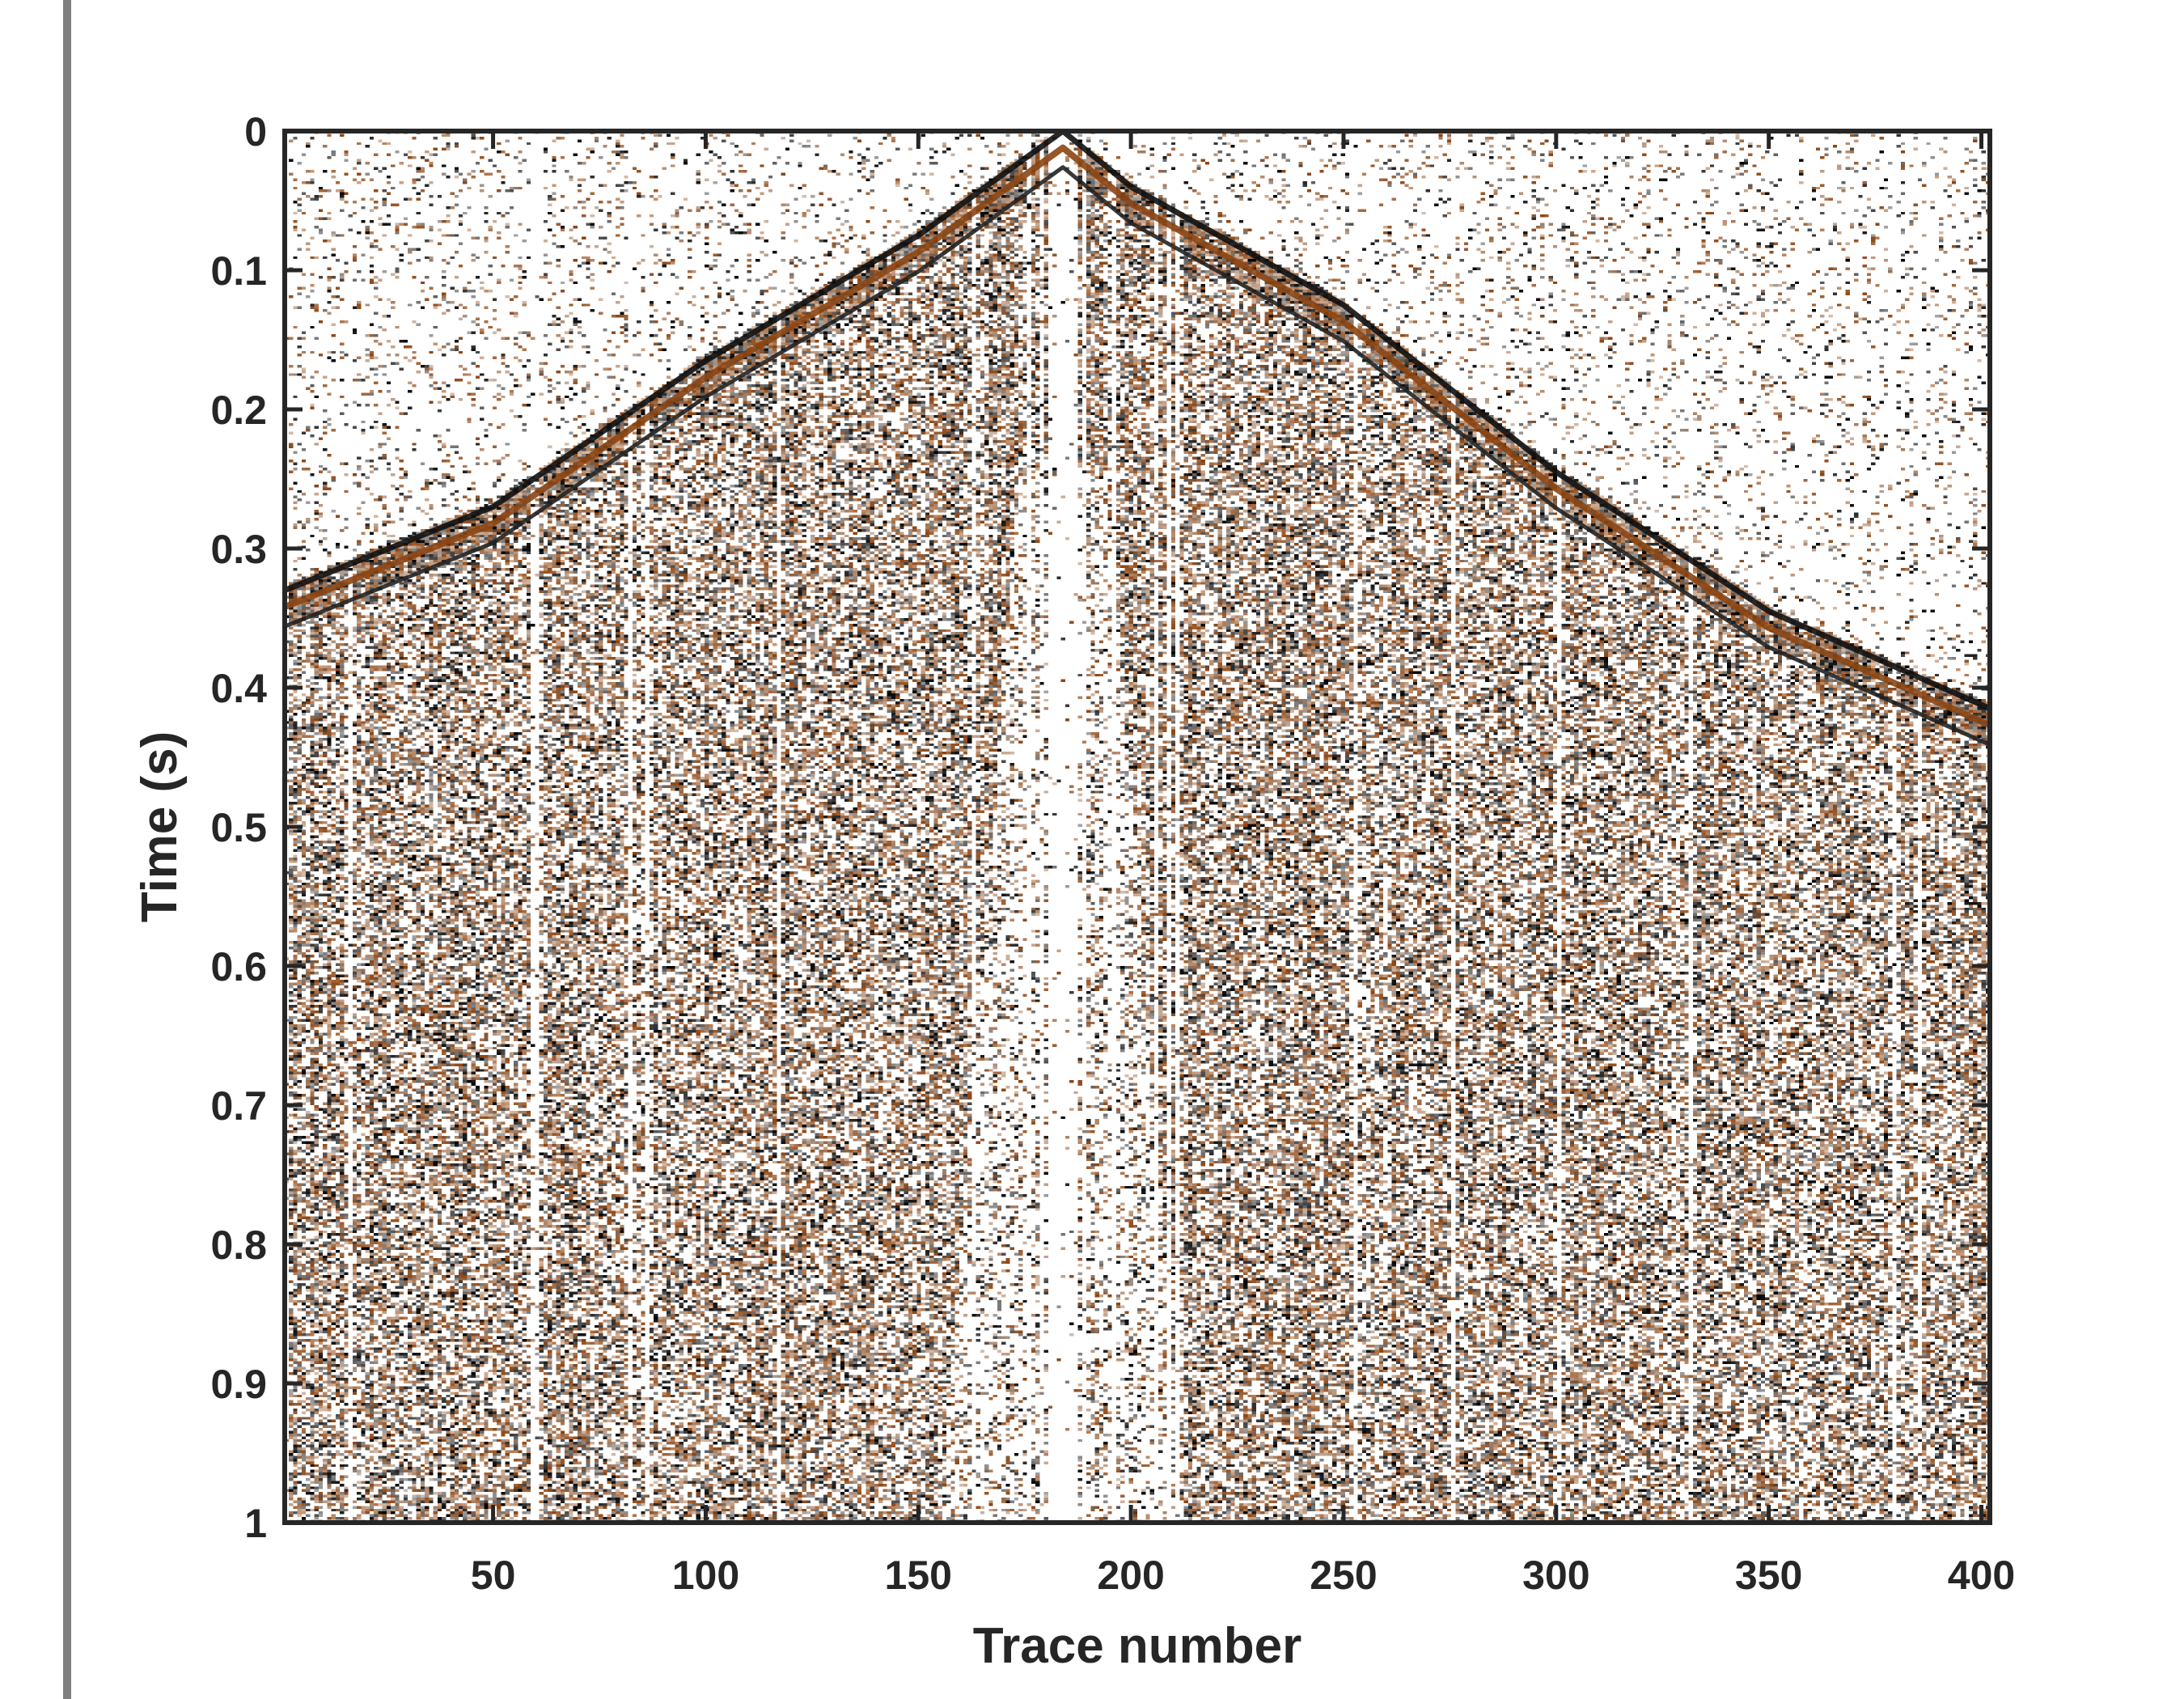 The width and height of the screenshot is (2184, 1699). I want to click on x-tick-label: 400, so click(1981, 1575).